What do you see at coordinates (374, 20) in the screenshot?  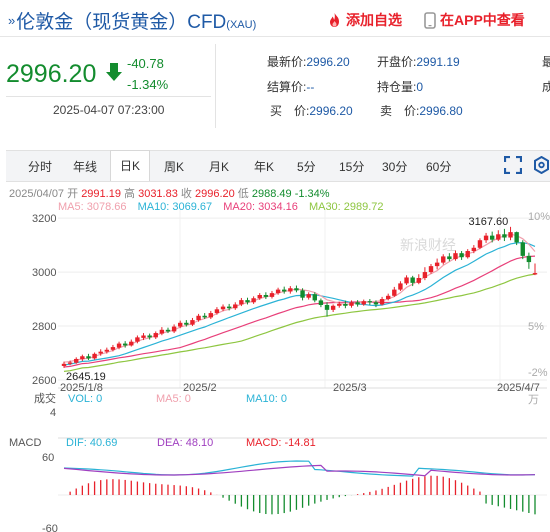 I see `add-watchlist-label: 添加自选` at bounding box center [374, 20].